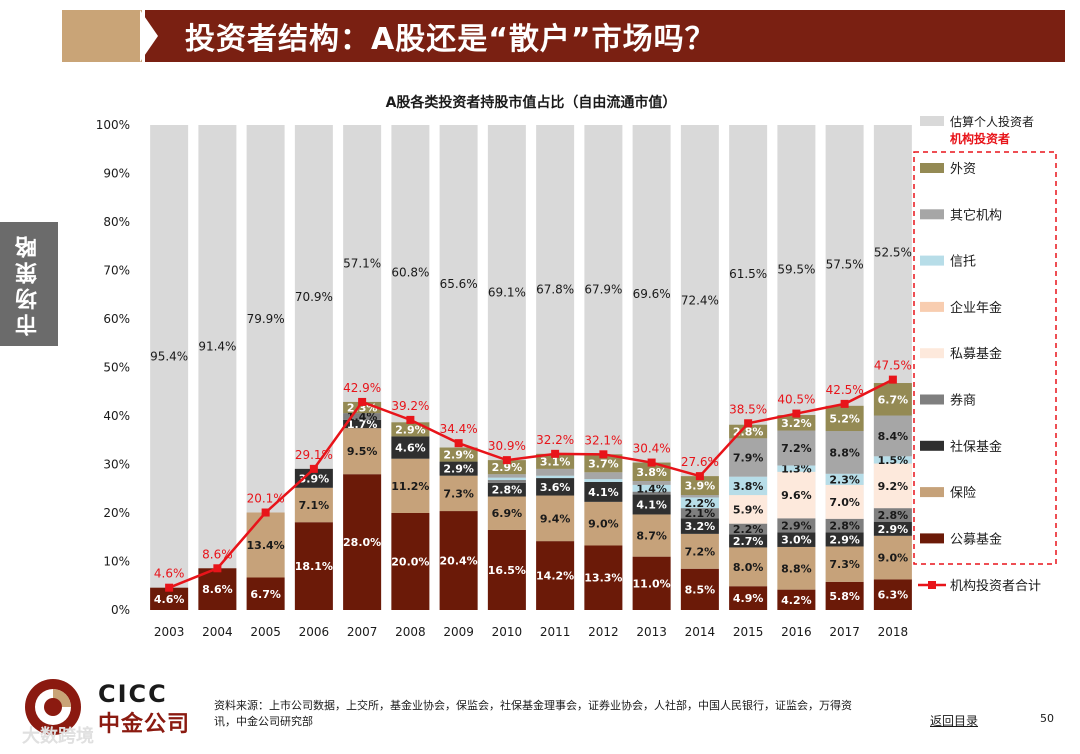 This screenshot has width=1080, height=754. I want to click on x-tick-label: 2012, so click(603, 632).